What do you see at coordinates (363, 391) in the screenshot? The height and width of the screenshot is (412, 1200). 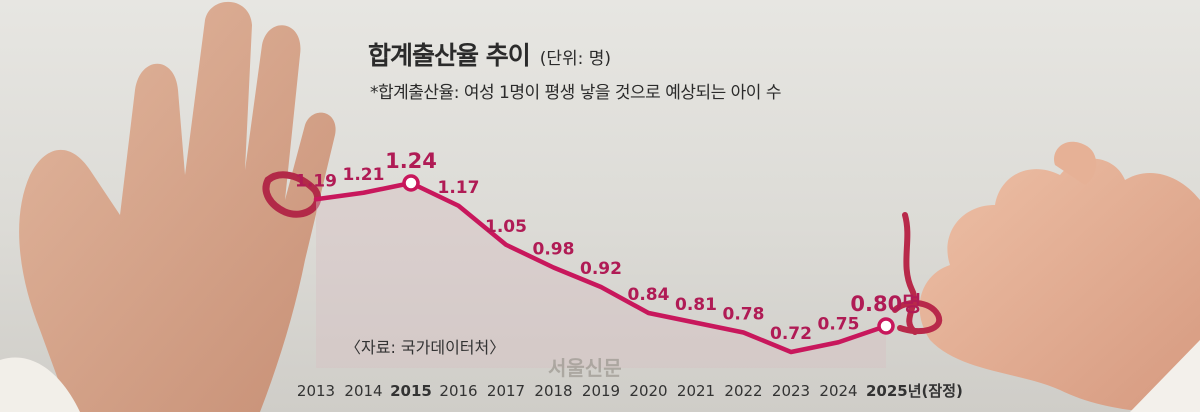 I see `x-tick-label-2014: 2014` at bounding box center [363, 391].